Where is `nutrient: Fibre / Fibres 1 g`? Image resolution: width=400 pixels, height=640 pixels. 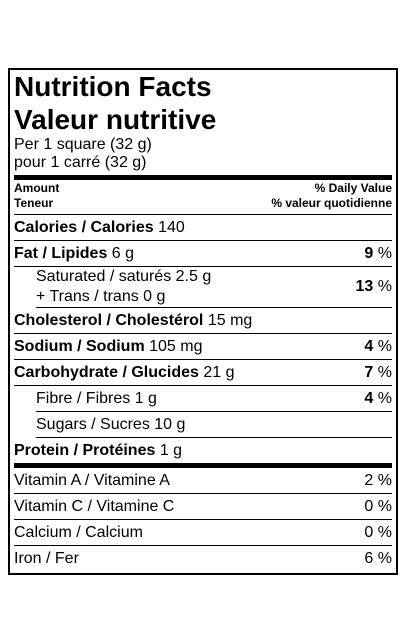
nutrient: Fibre / Fibres 1 g is located at coordinates (96, 399).